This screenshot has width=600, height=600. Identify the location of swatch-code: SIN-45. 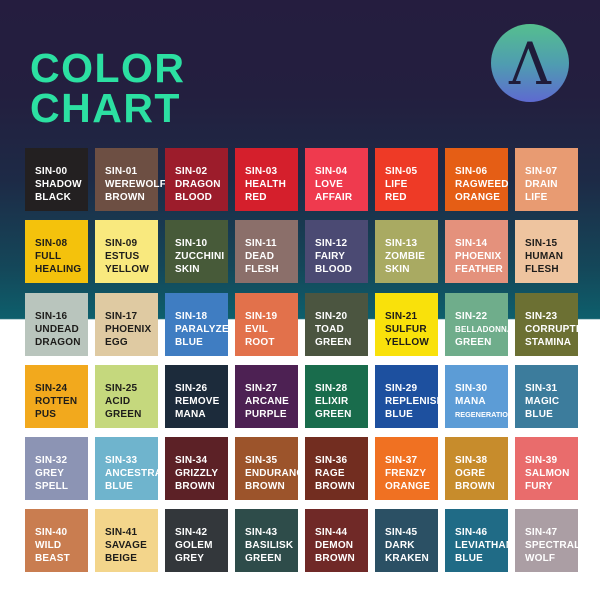
(401, 533).